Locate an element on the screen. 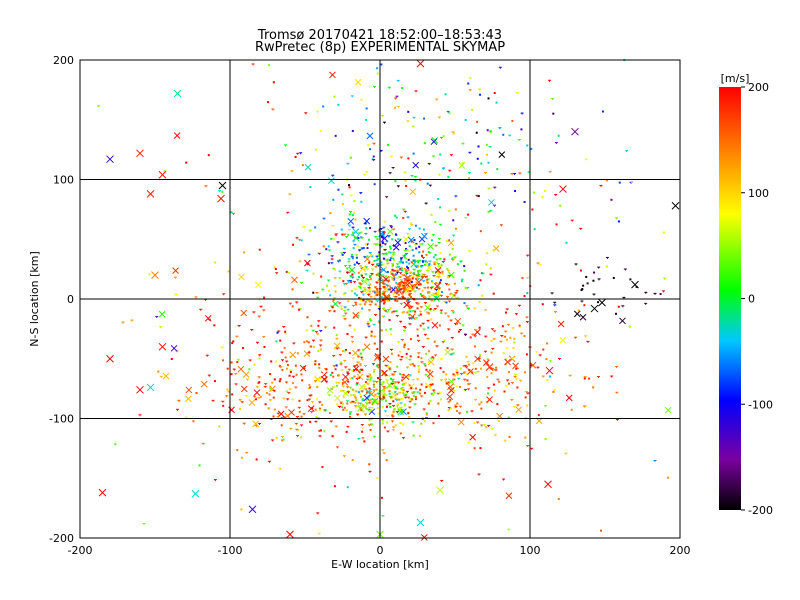  chart-title: Tromsø 20170421 18:52:00–18:53:43 is located at coordinates (380, 35).